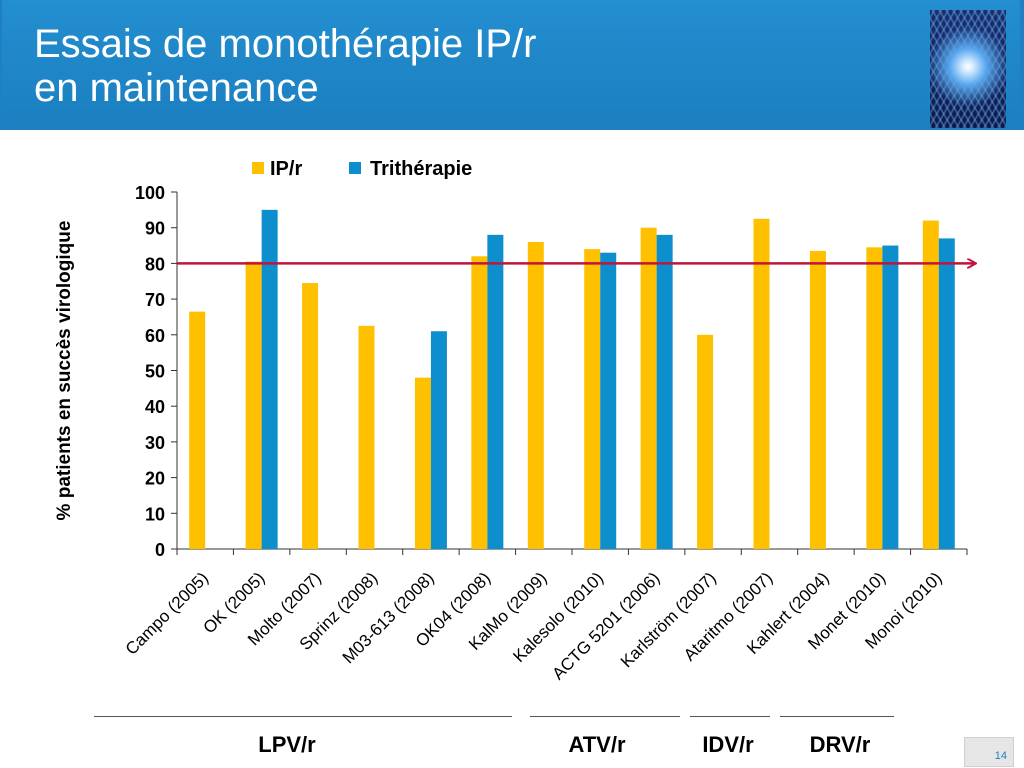 The image size is (1024, 768). What do you see at coordinates (837, 716) in the screenshot?
I see `group-line-drv` at bounding box center [837, 716].